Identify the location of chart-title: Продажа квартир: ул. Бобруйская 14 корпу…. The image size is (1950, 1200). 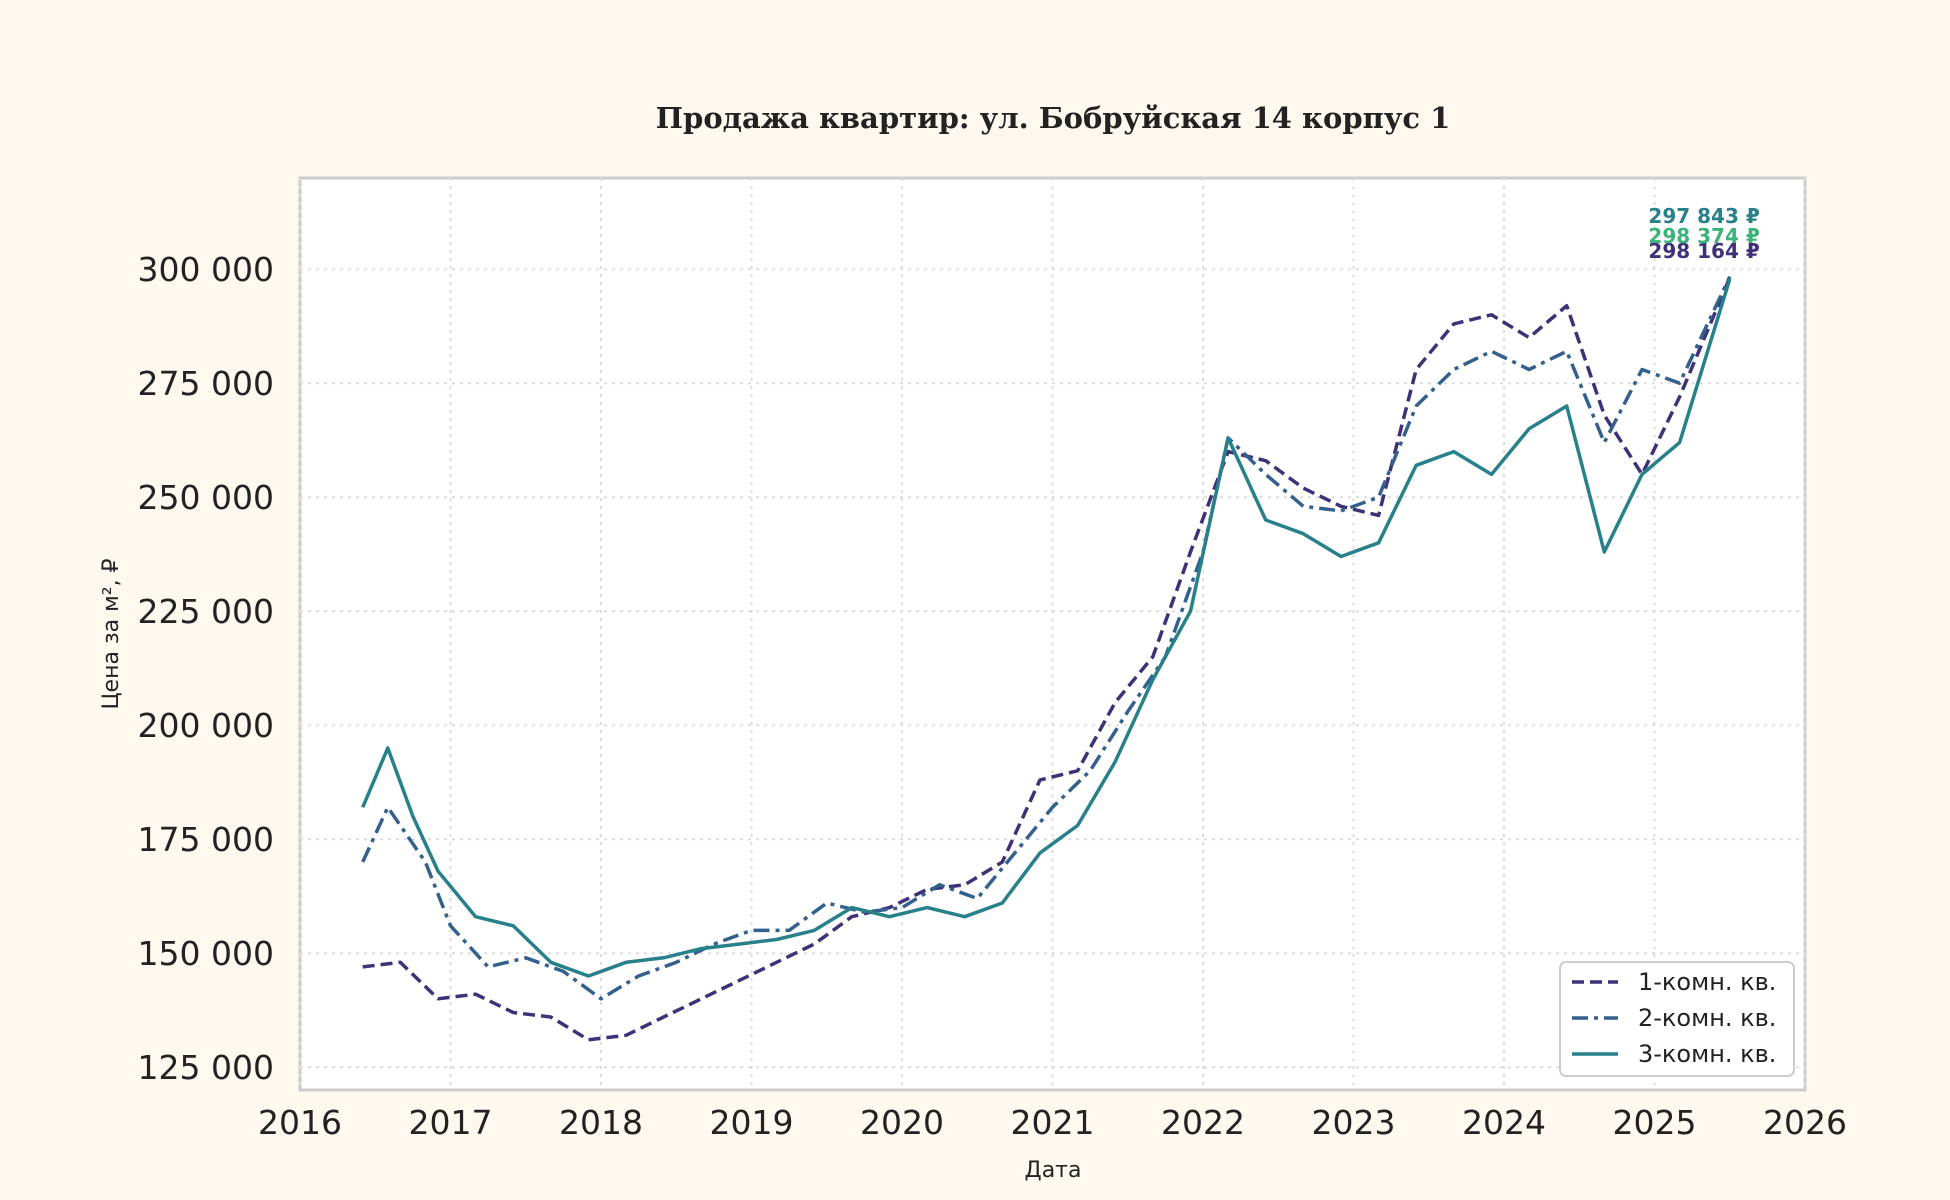
(1053, 118).